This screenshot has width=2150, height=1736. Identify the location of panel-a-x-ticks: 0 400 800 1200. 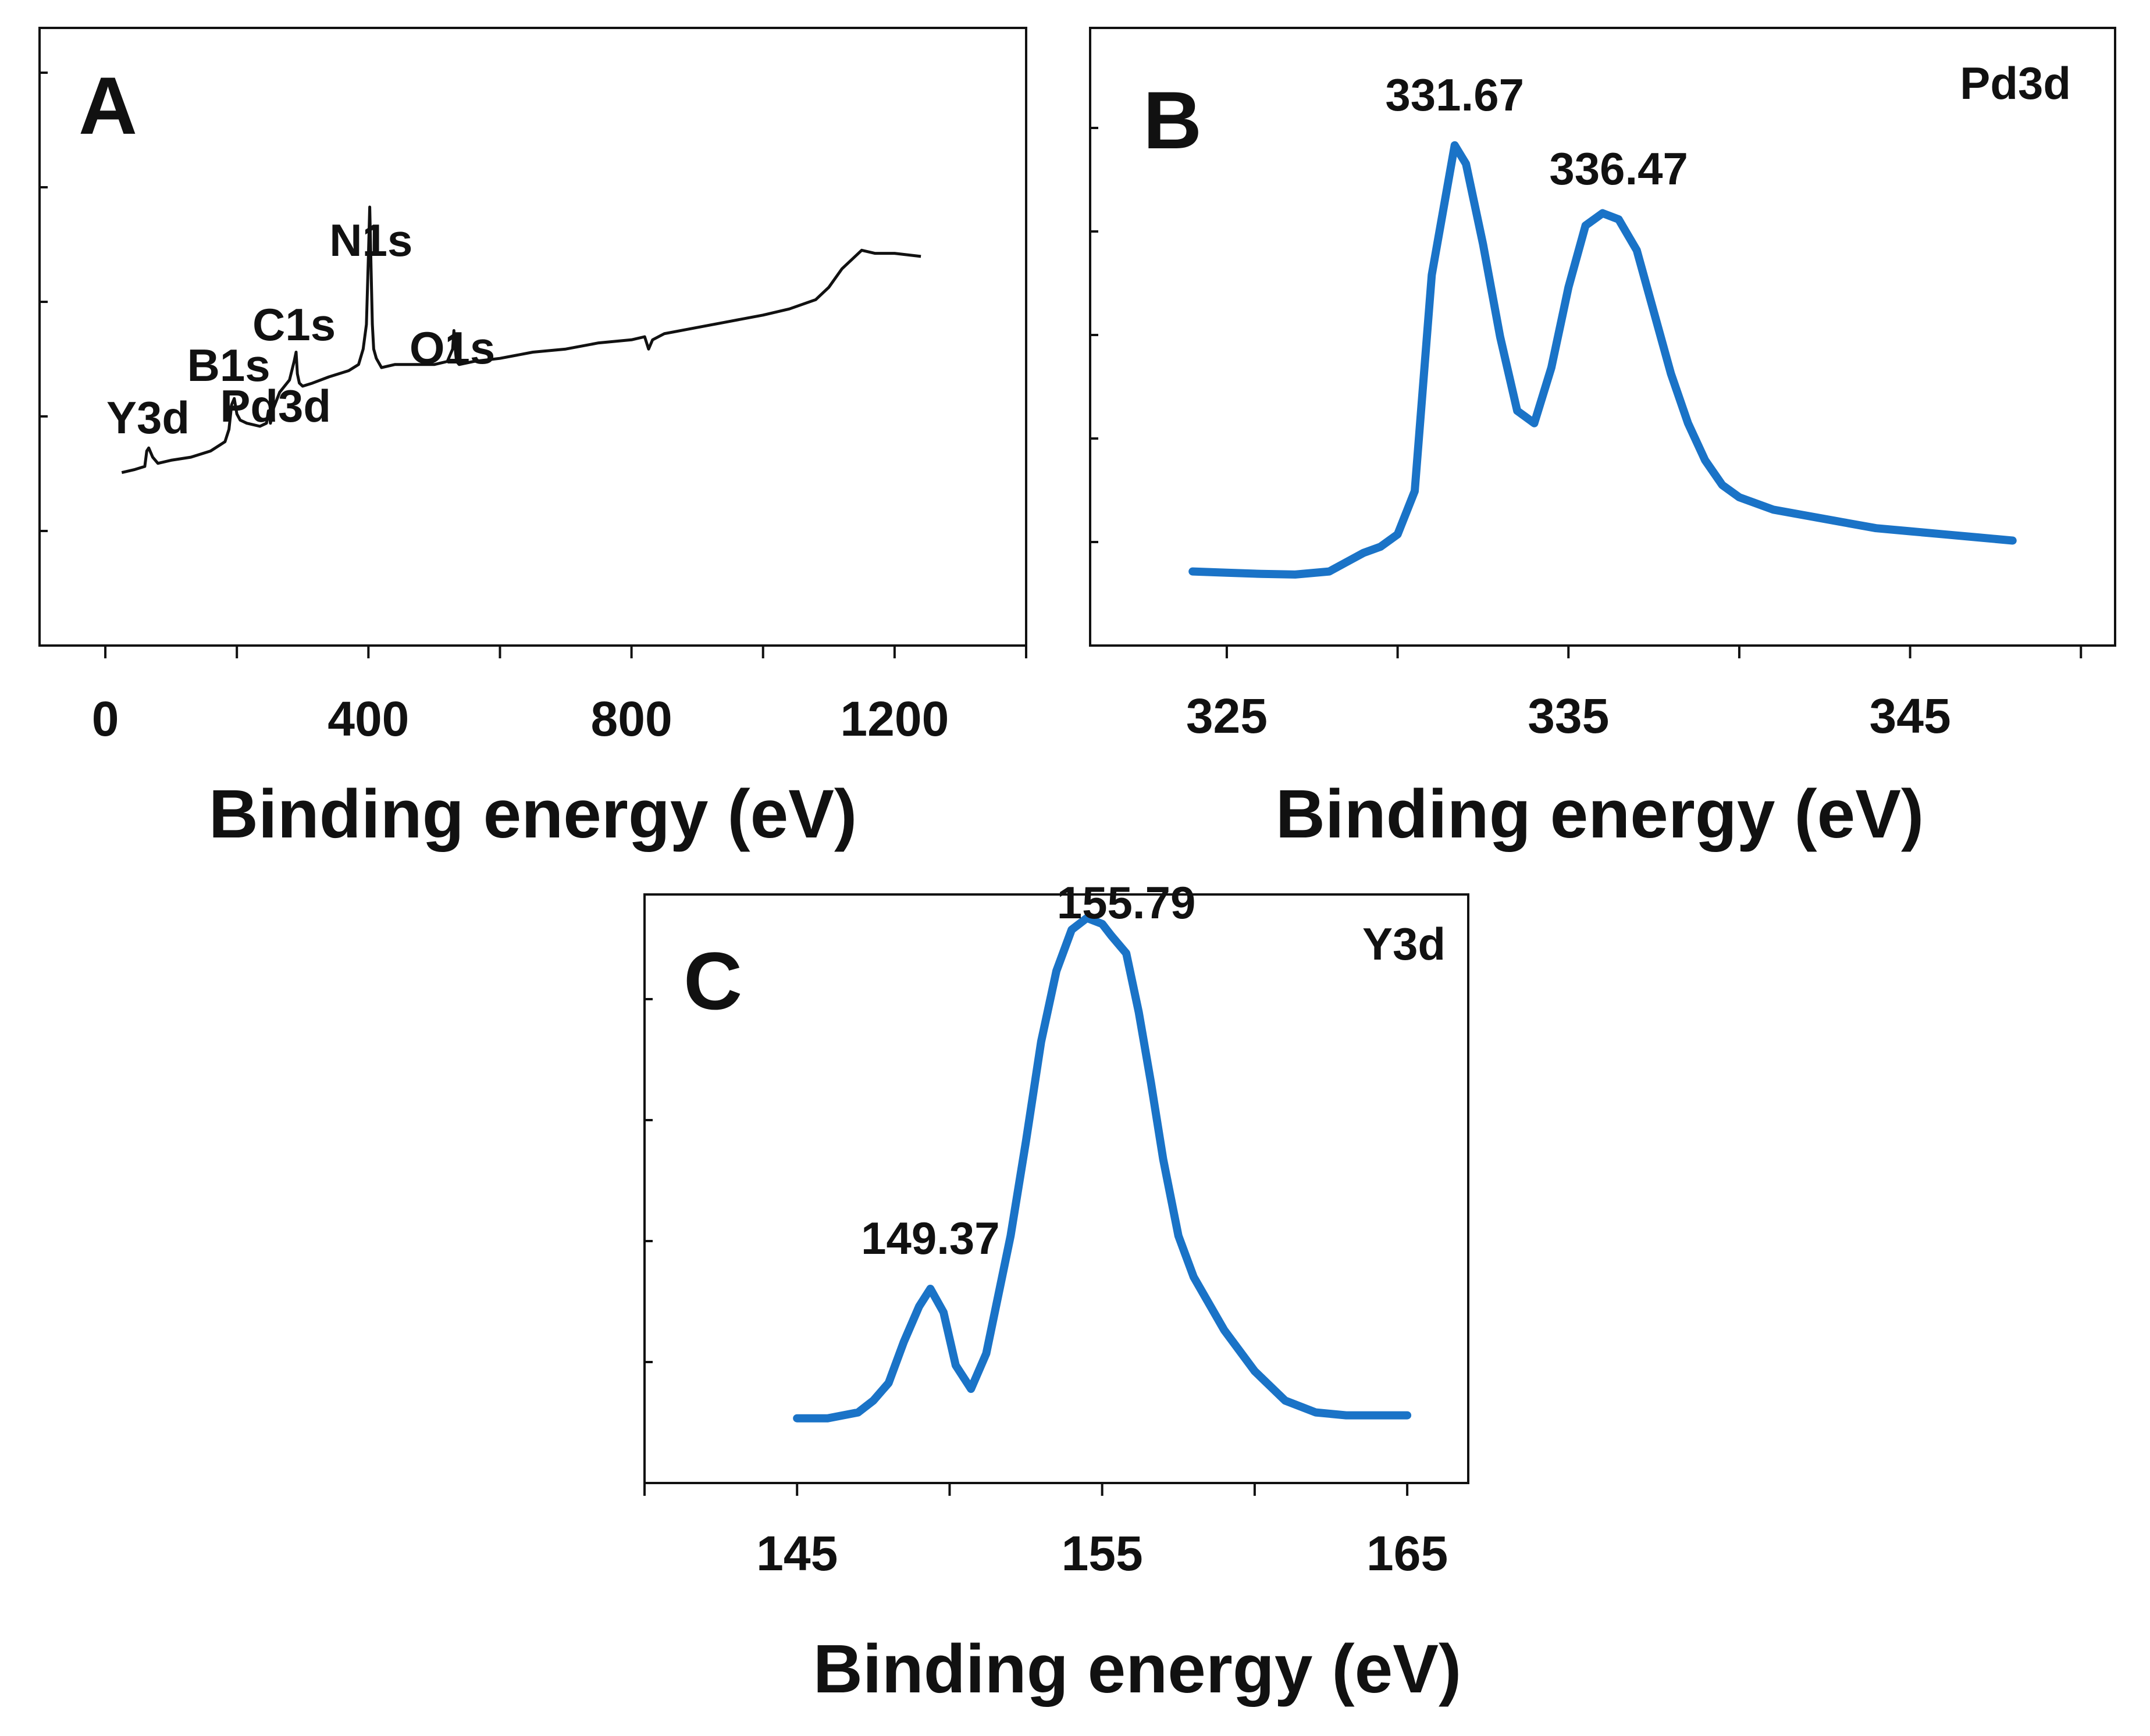
(559, 696).